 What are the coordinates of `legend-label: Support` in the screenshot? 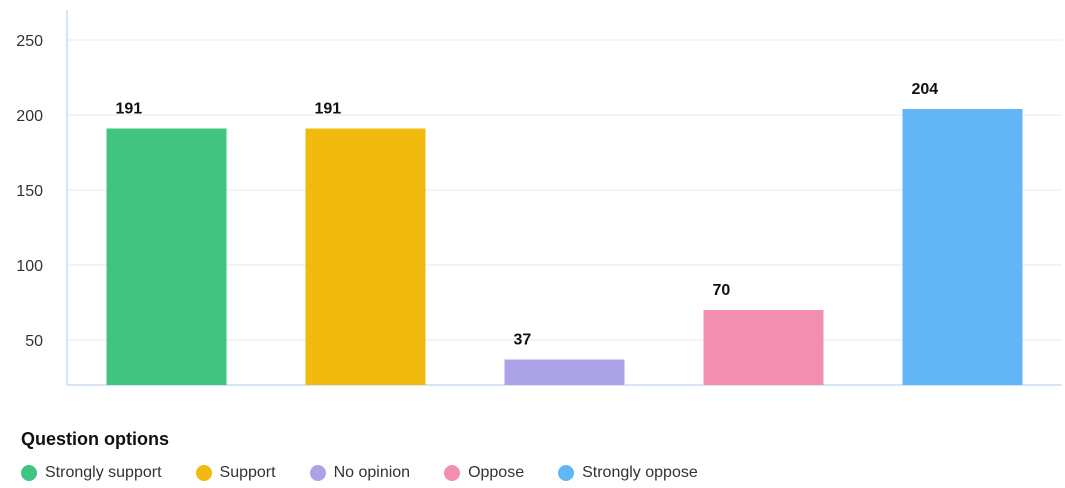 It's located at (247, 472).